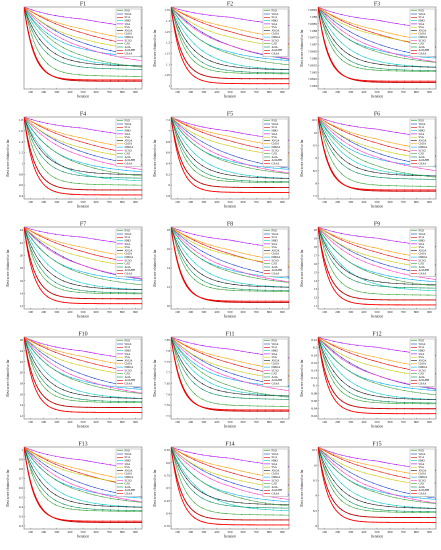 This screenshot has height=550, width=441. I want to click on series-line-dmoa, so click(377, 255).